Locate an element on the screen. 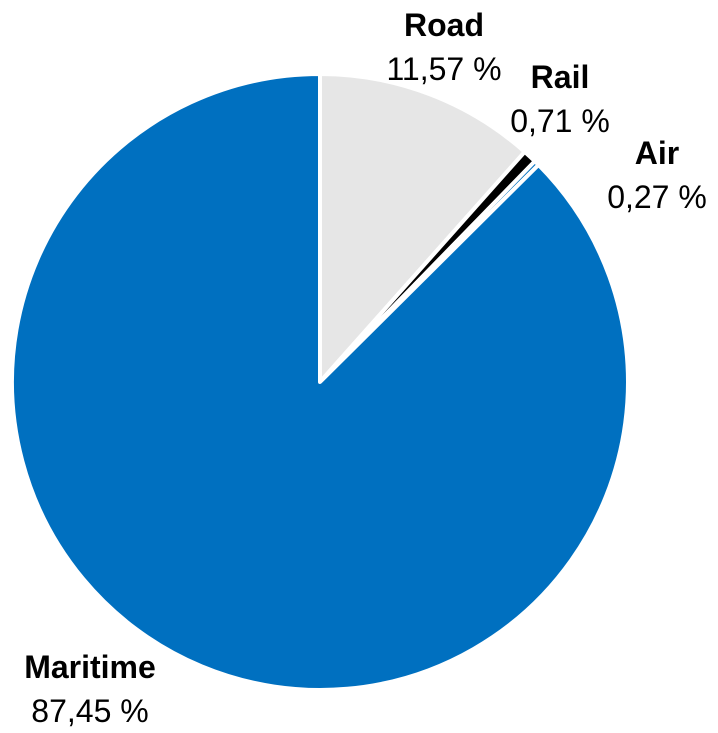 Image resolution: width=718 pixels, height=733 pixels. label-rail-value: 0,71 % is located at coordinates (560, 121).